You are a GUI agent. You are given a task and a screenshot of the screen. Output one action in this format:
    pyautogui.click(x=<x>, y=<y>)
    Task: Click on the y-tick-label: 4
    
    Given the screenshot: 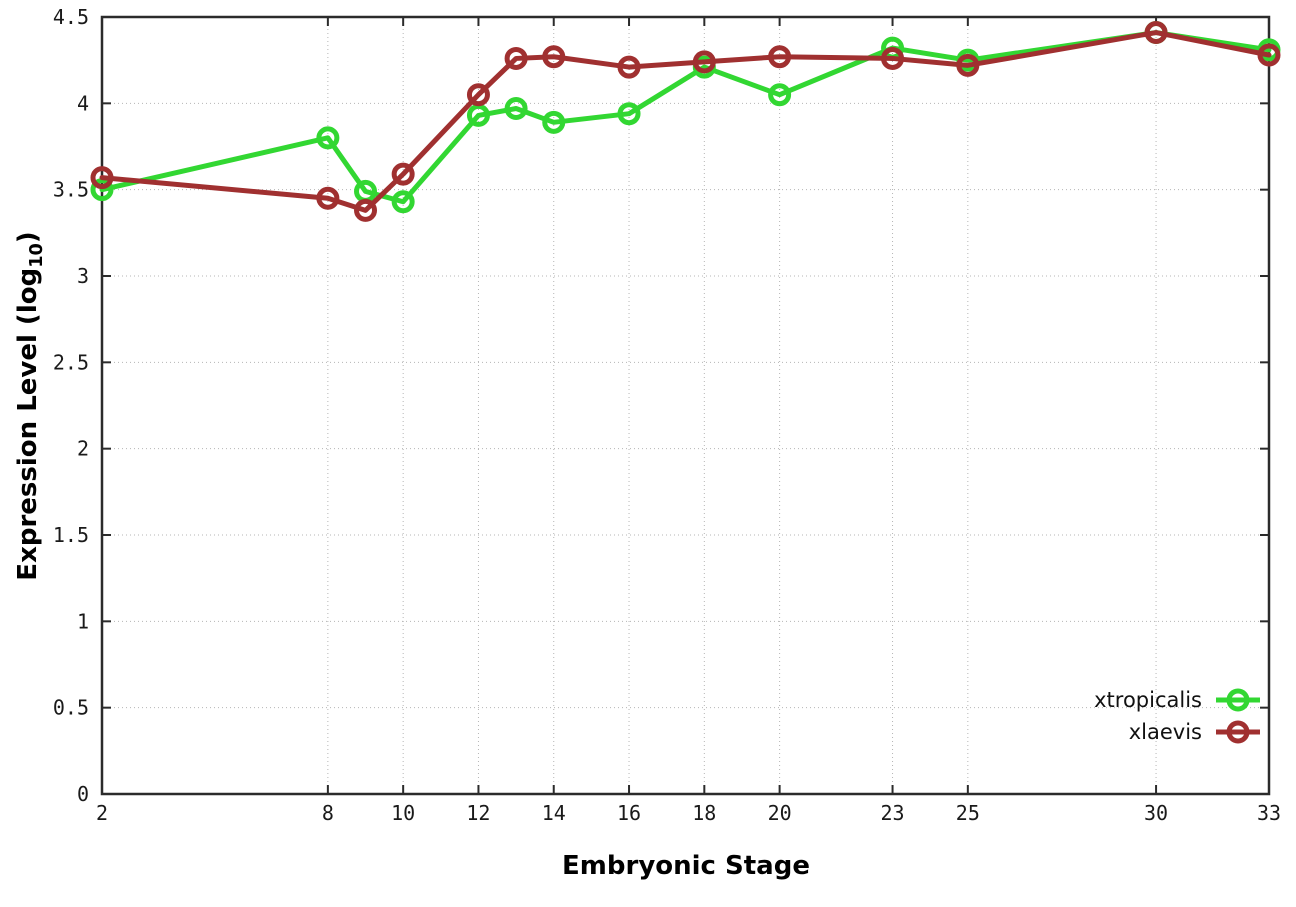 What is the action you would take?
    pyautogui.click(x=83, y=103)
    